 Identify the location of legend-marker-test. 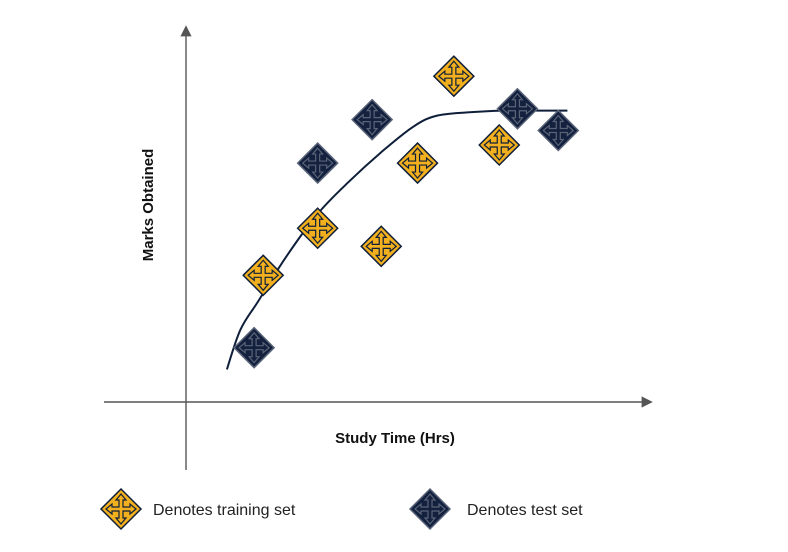
(430, 509).